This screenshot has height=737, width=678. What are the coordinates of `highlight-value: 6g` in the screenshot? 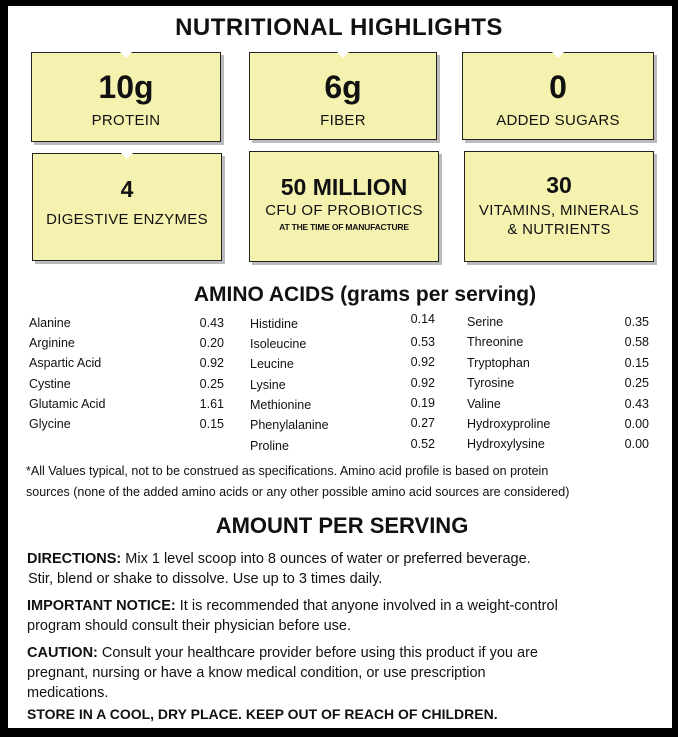 It's located at (343, 87).